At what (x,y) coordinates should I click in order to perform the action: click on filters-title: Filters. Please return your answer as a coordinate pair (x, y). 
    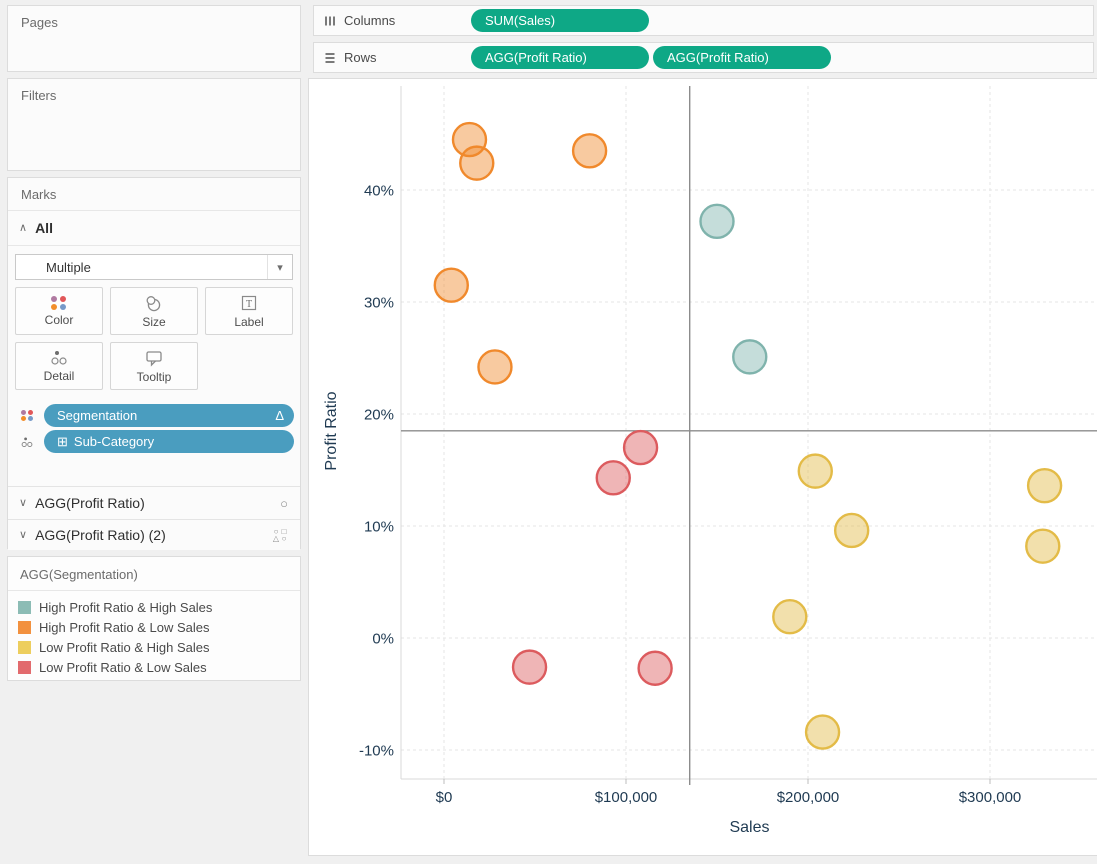
    Looking at the image, I should click on (39, 95).